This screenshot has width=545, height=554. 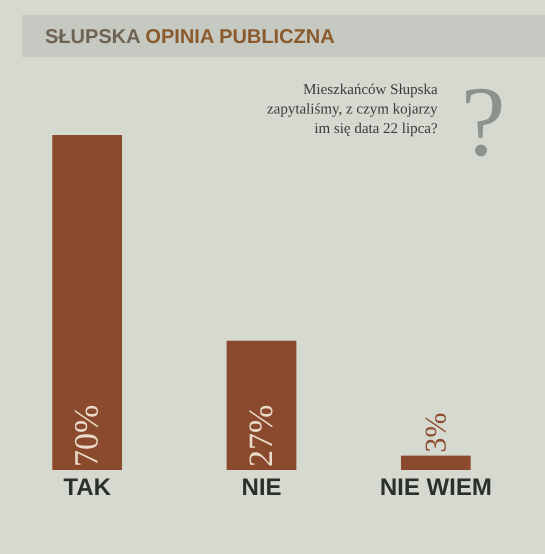 What do you see at coordinates (483, 121) in the screenshot?
I see `annotation: ?` at bounding box center [483, 121].